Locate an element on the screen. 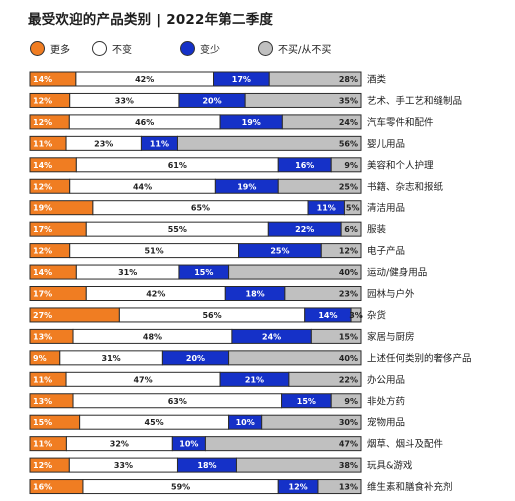  category-label: 维生素和膳食补充剂 is located at coordinates (410, 487).